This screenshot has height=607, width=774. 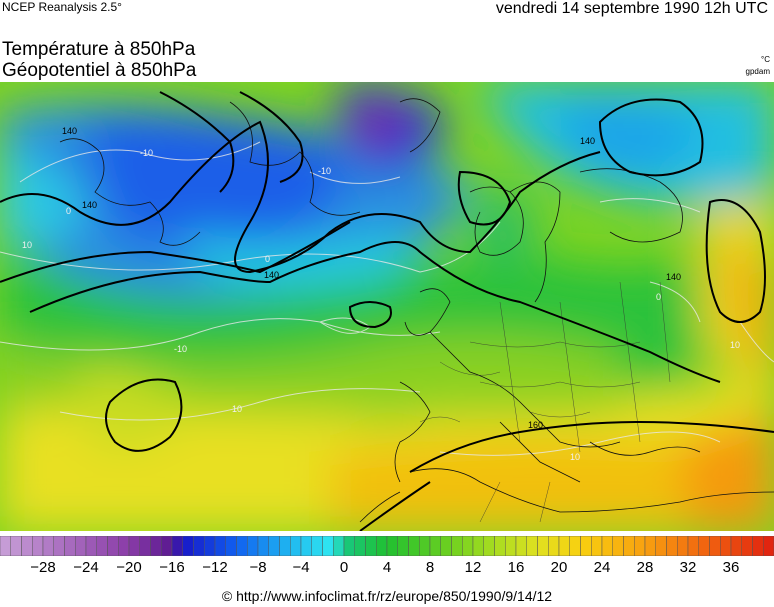 What do you see at coordinates (172, 567) in the screenshot?
I see `color-scale-tick: −16` at bounding box center [172, 567].